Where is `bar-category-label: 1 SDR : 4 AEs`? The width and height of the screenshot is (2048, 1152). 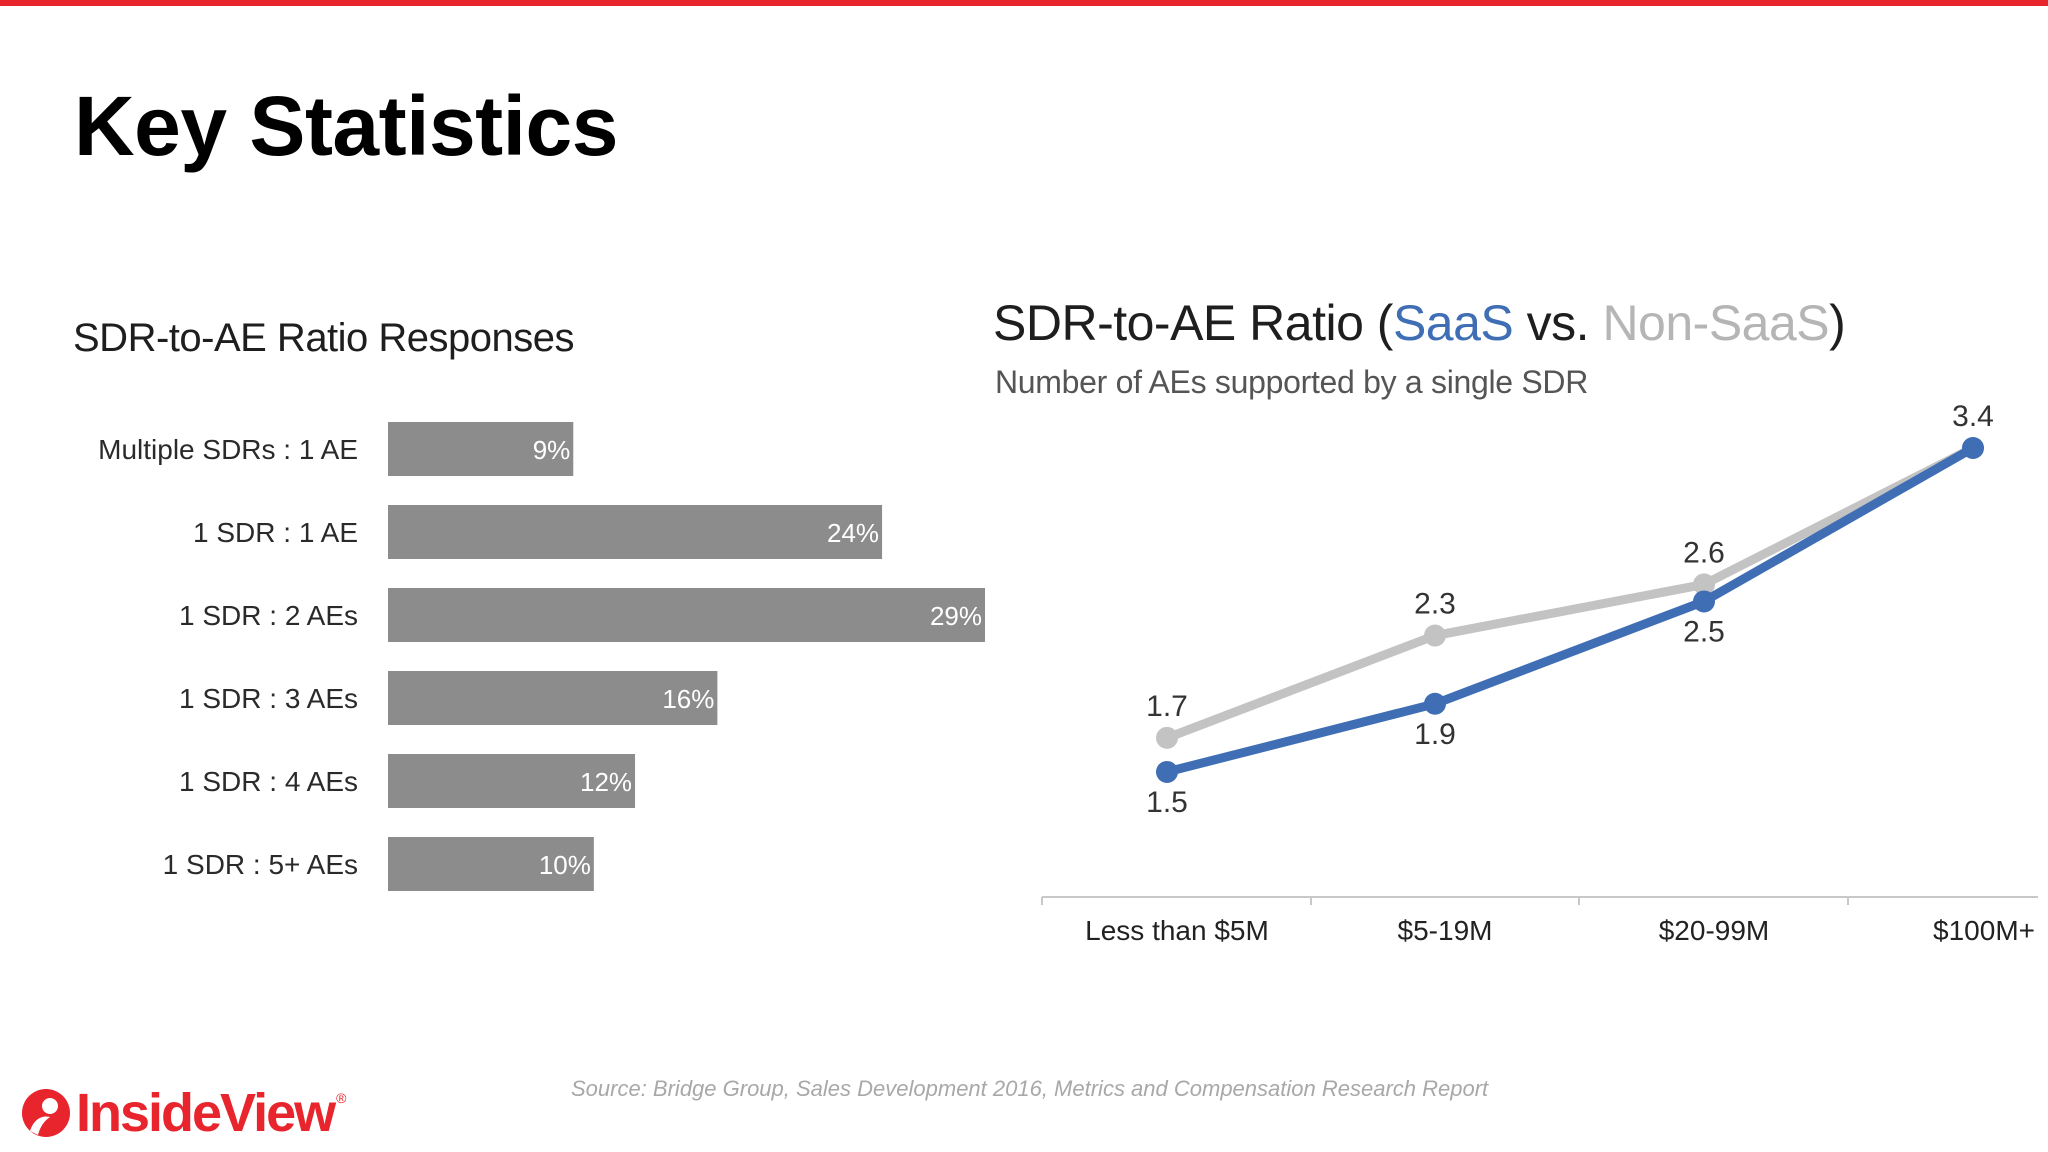
bar-category-label: 1 SDR : 4 AEs is located at coordinates (268, 781).